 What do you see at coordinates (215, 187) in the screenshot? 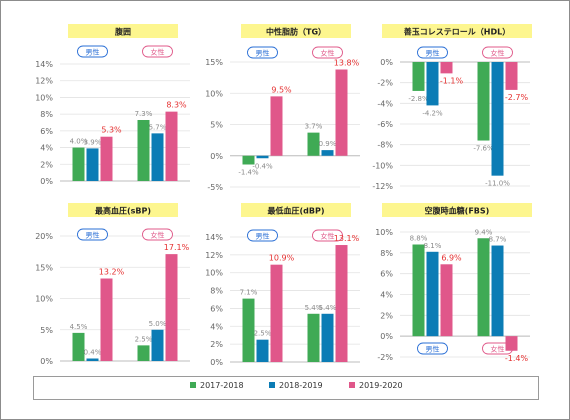
I see `panel-2-ytick: -5%` at bounding box center [215, 187].